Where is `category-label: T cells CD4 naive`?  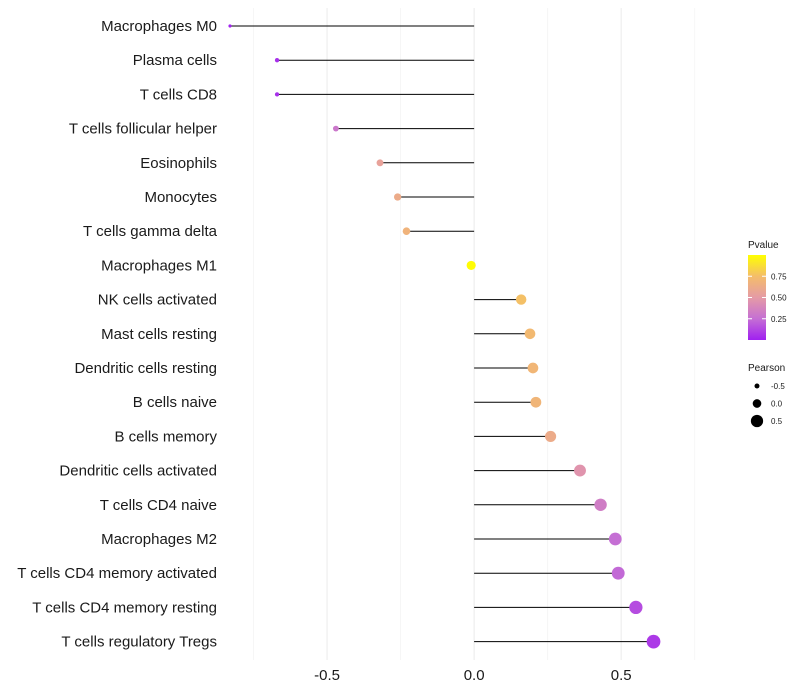
category-label: T cells CD4 naive is located at coordinates (158, 505).